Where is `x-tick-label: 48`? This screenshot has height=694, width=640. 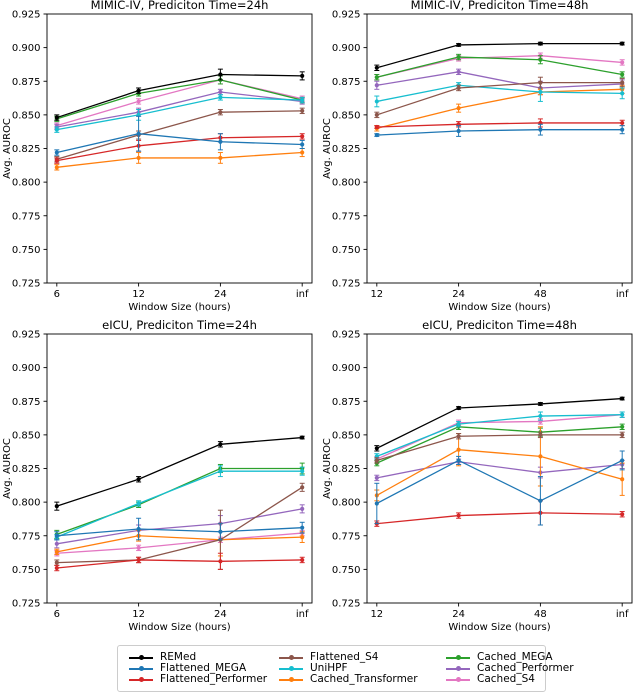
x-tick-label: 48 is located at coordinates (540, 294).